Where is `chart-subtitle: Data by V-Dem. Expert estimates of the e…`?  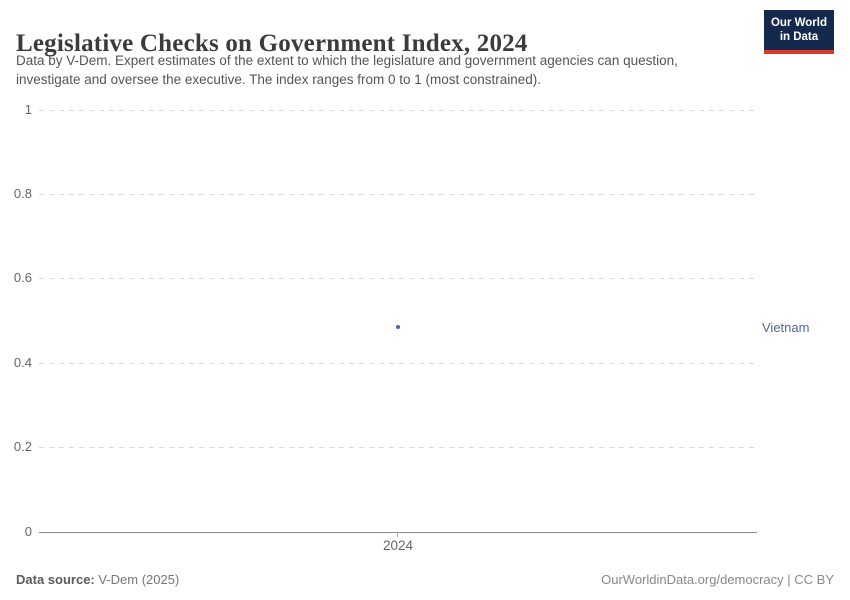
chart-subtitle: Data by V-Dem. Expert estimates of the e… is located at coordinates (347, 70).